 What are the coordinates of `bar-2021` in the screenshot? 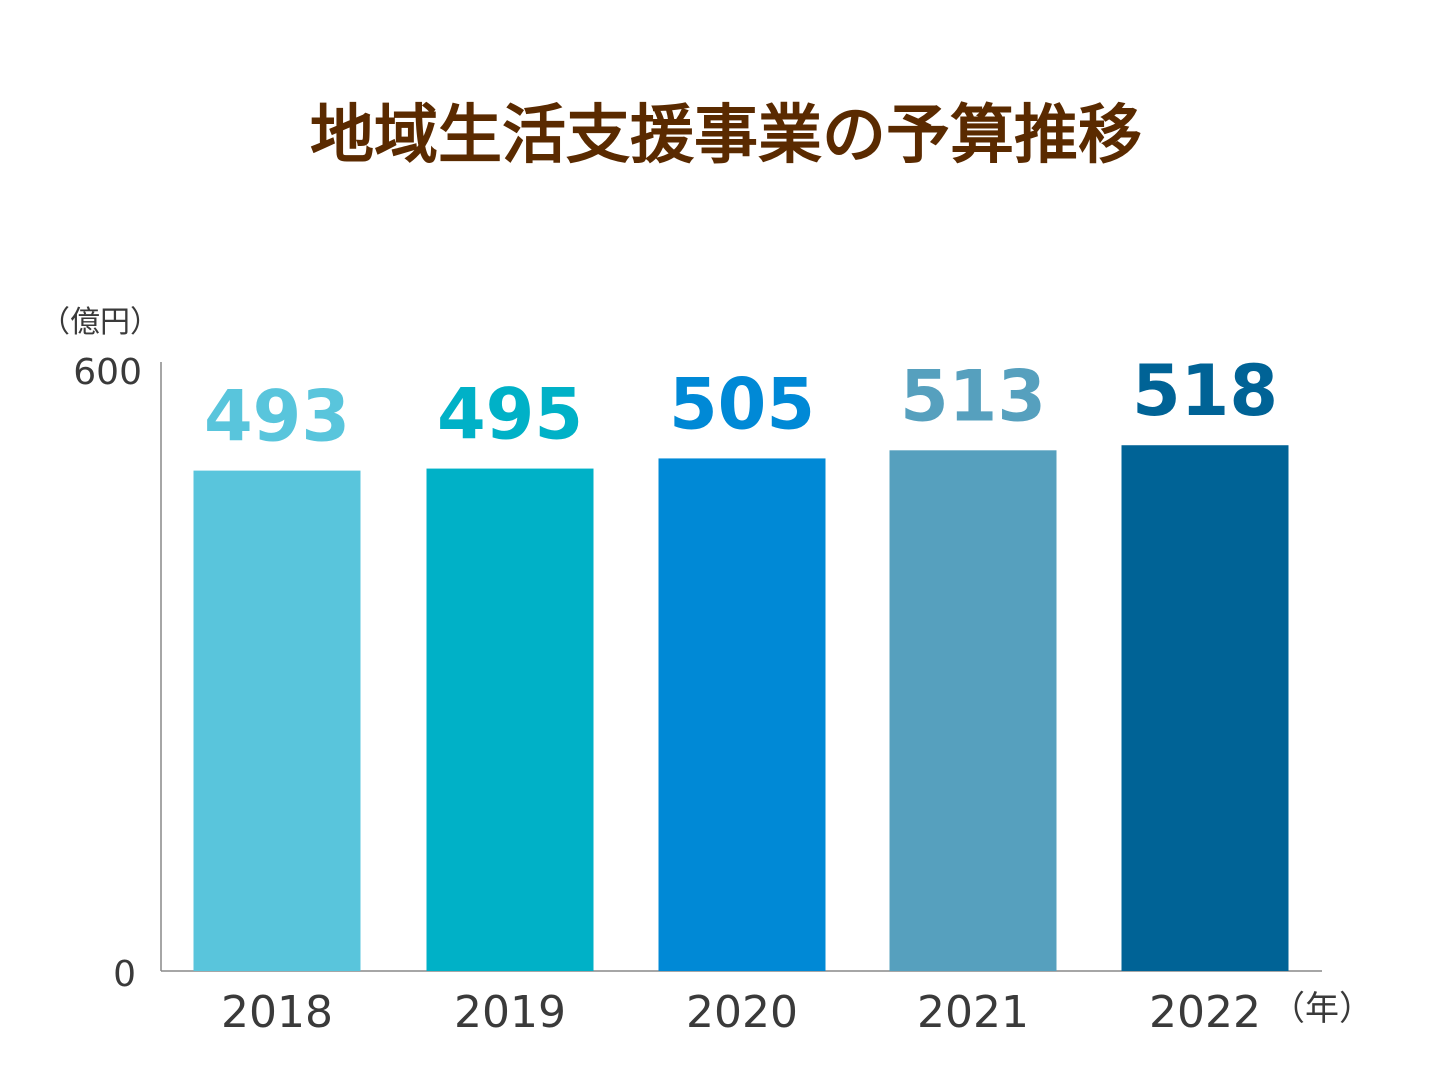 It's located at (973, 710).